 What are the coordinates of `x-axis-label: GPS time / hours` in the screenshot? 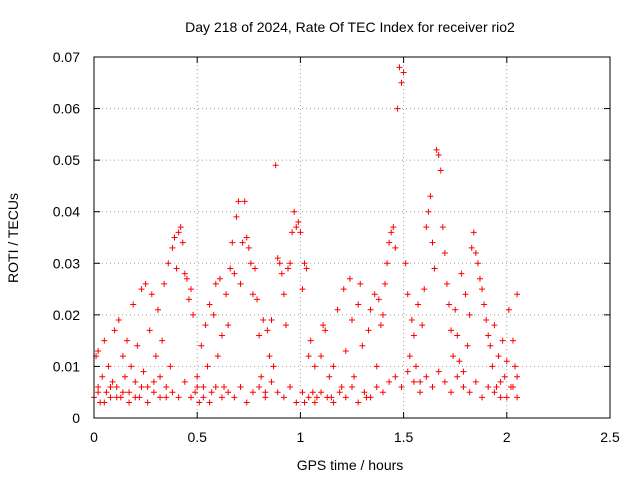 It's located at (350, 465).